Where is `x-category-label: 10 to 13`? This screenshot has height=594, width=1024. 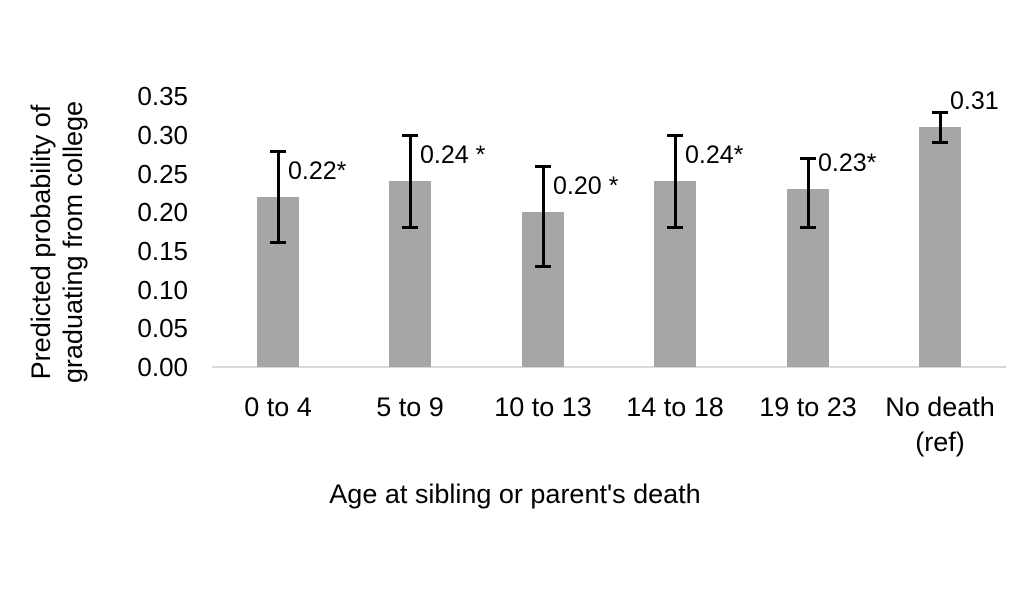 x-category-label: 10 to 13 is located at coordinates (543, 407).